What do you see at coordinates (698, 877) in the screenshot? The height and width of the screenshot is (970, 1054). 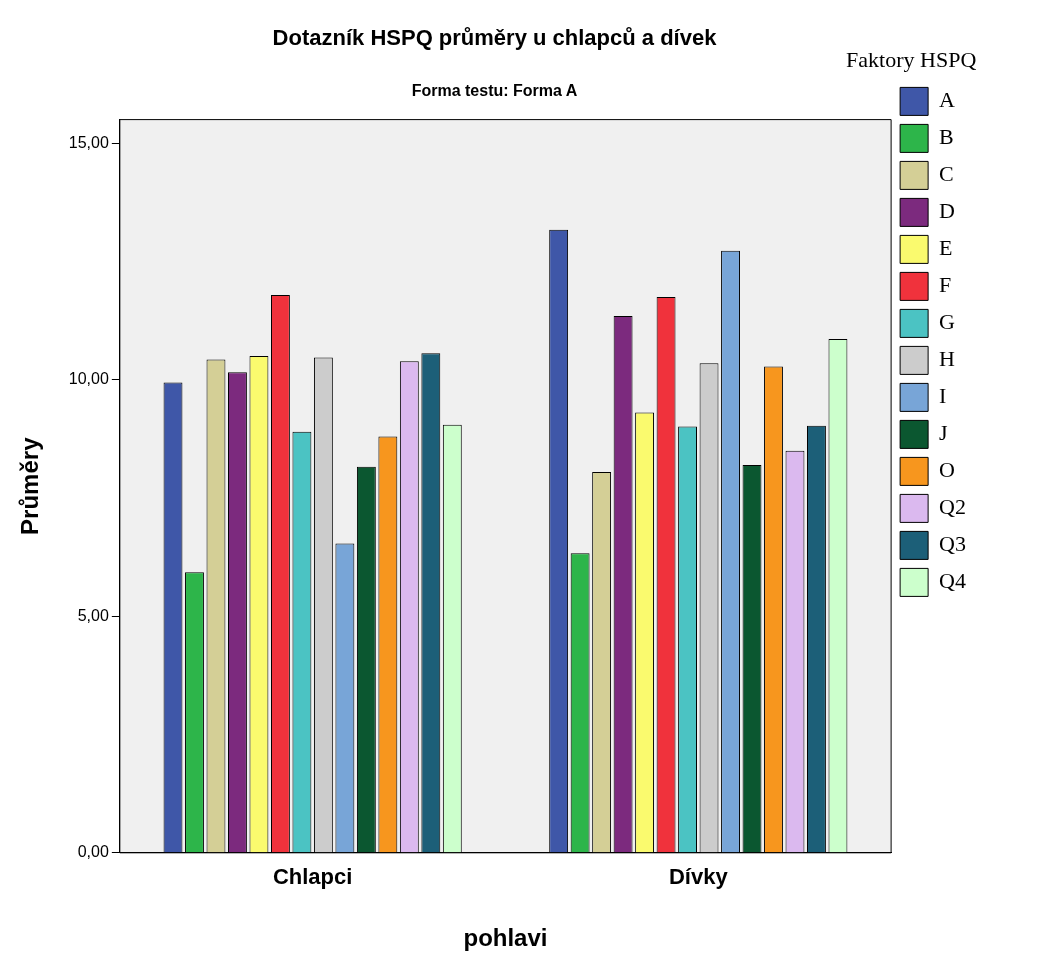 I see `x-tick-label: Dívky` at bounding box center [698, 877].